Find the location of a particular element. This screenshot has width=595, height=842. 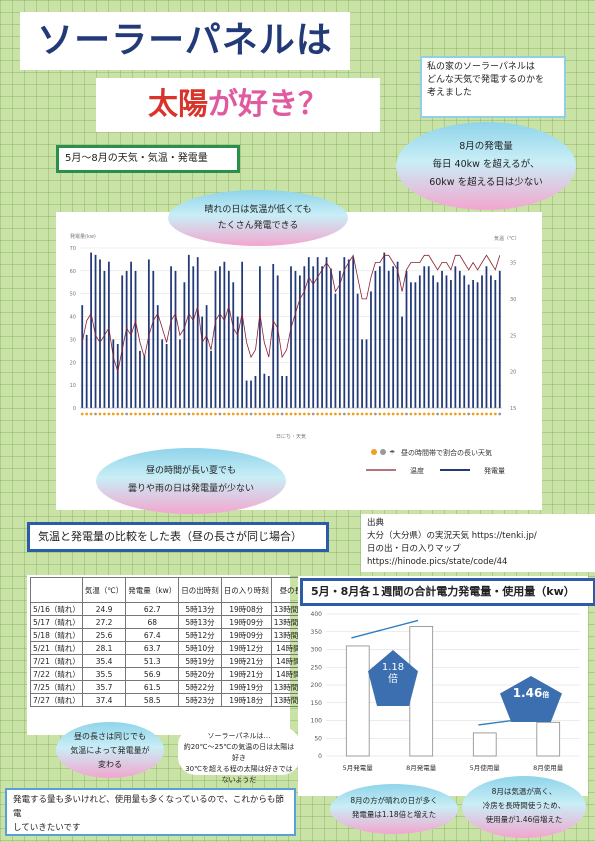

table-cell: 61.5 is located at coordinates (152, 687).